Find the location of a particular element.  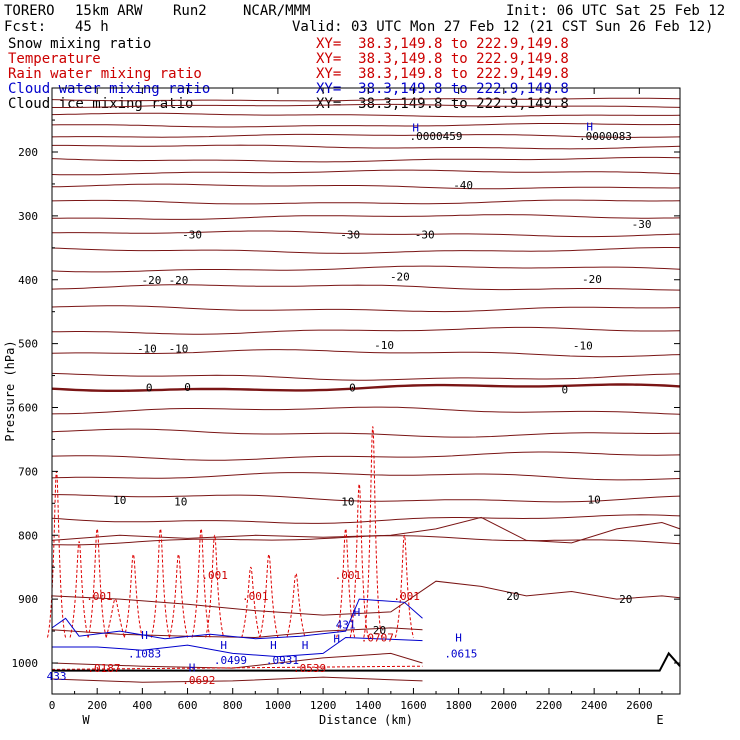

cloud-water-label: 433 is located at coordinates (57, 676).